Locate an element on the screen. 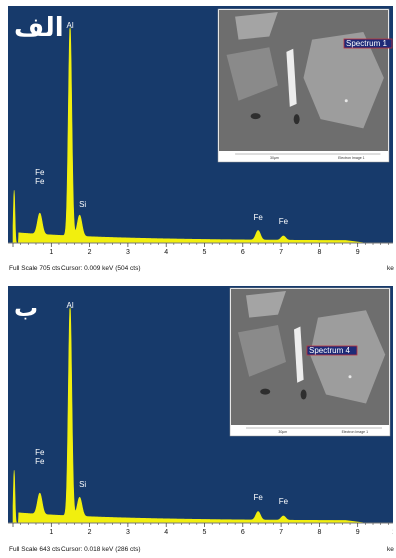 This screenshot has width=396, height=558. cursor-readout-b: Cursor: 0.018 keV (286 cts) is located at coordinates (101, 549).